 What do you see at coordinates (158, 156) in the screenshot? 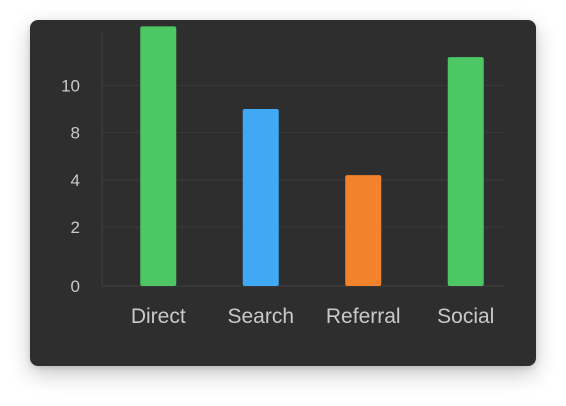
I see `bar-direct` at bounding box center [158, 156].